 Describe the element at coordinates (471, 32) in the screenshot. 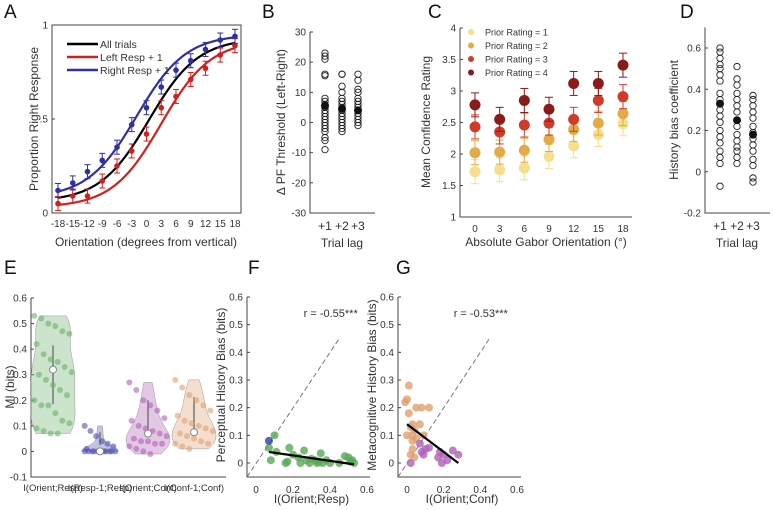

I see `c-legend-marker` at that location.